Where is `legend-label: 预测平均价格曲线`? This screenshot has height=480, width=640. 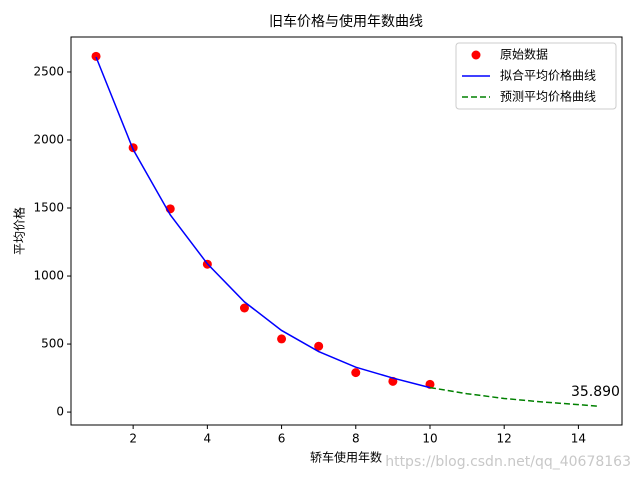
legend-label: 预测平均价格曲线 is located at coordinates (548, 96).